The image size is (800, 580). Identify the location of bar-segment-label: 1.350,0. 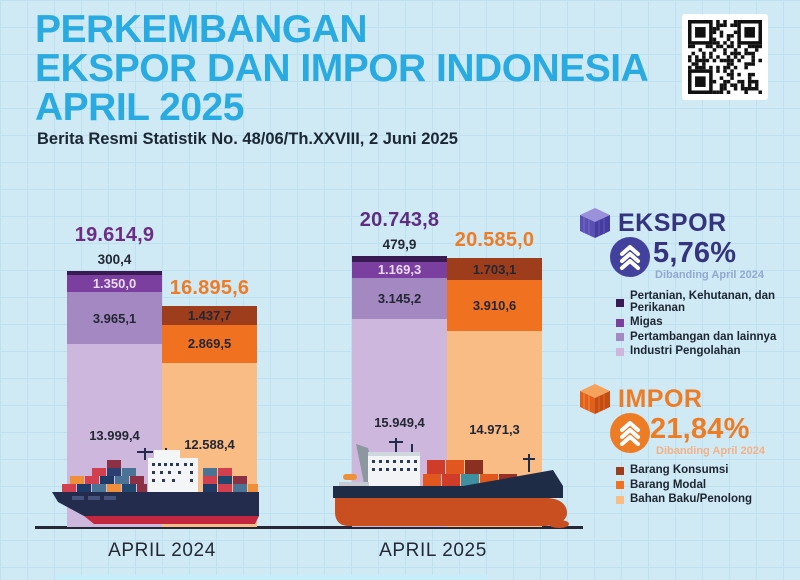
(114, 283).